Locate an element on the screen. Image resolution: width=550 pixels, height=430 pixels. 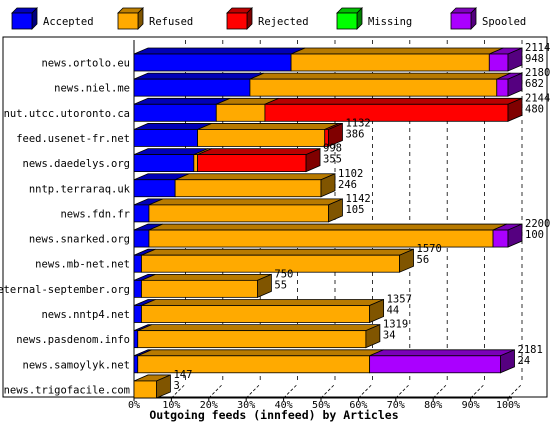
bar-secondary-label: 56 is located at coordinates (423, 260).